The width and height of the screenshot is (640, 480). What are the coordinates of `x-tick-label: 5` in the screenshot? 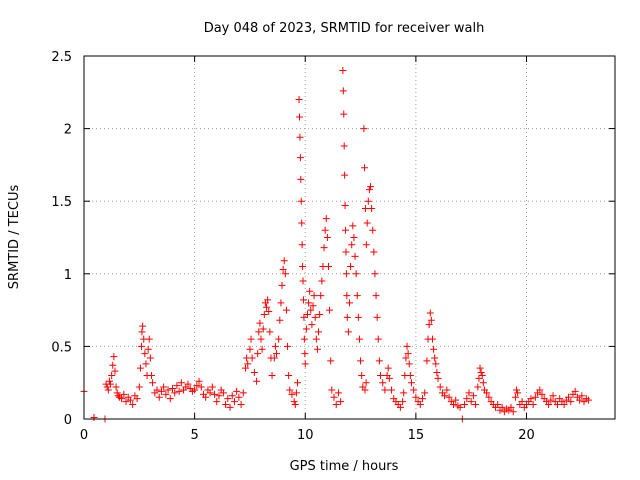 It's located at (194, 435).